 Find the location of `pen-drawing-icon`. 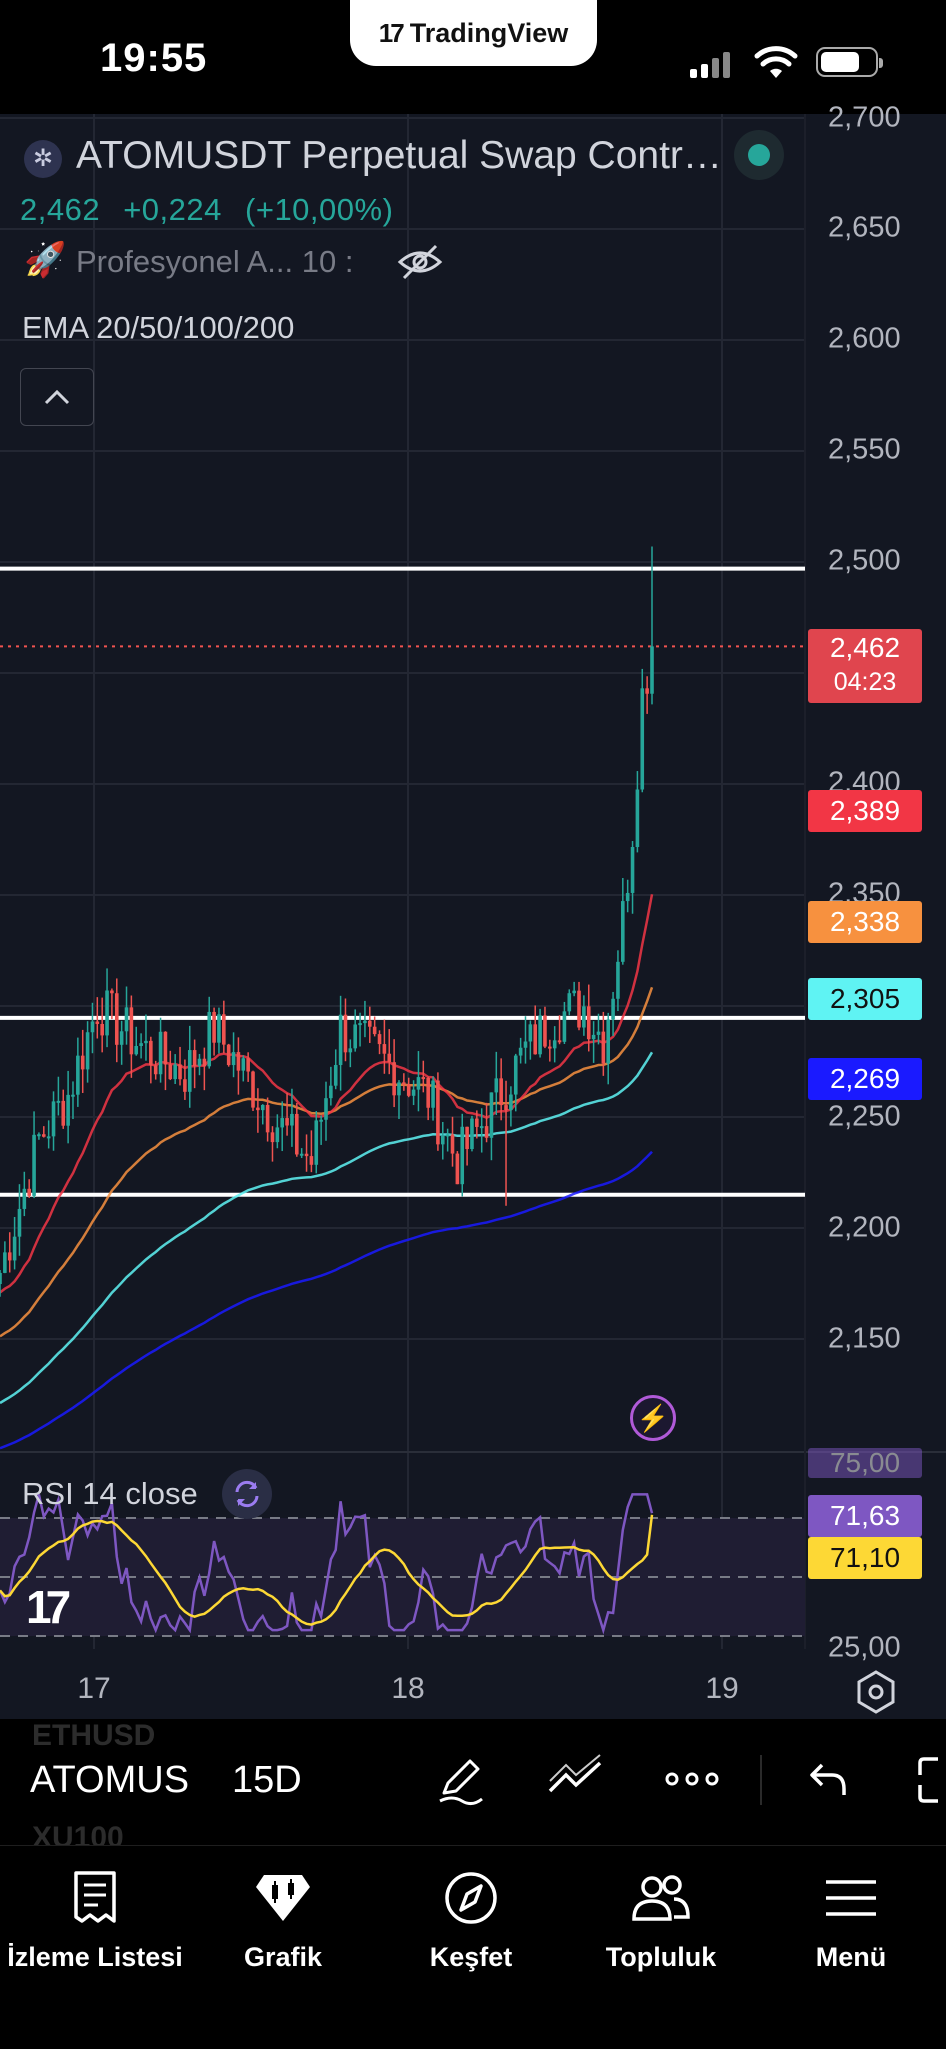

pen-drawing-icon is located at coordinates (460, 1779).